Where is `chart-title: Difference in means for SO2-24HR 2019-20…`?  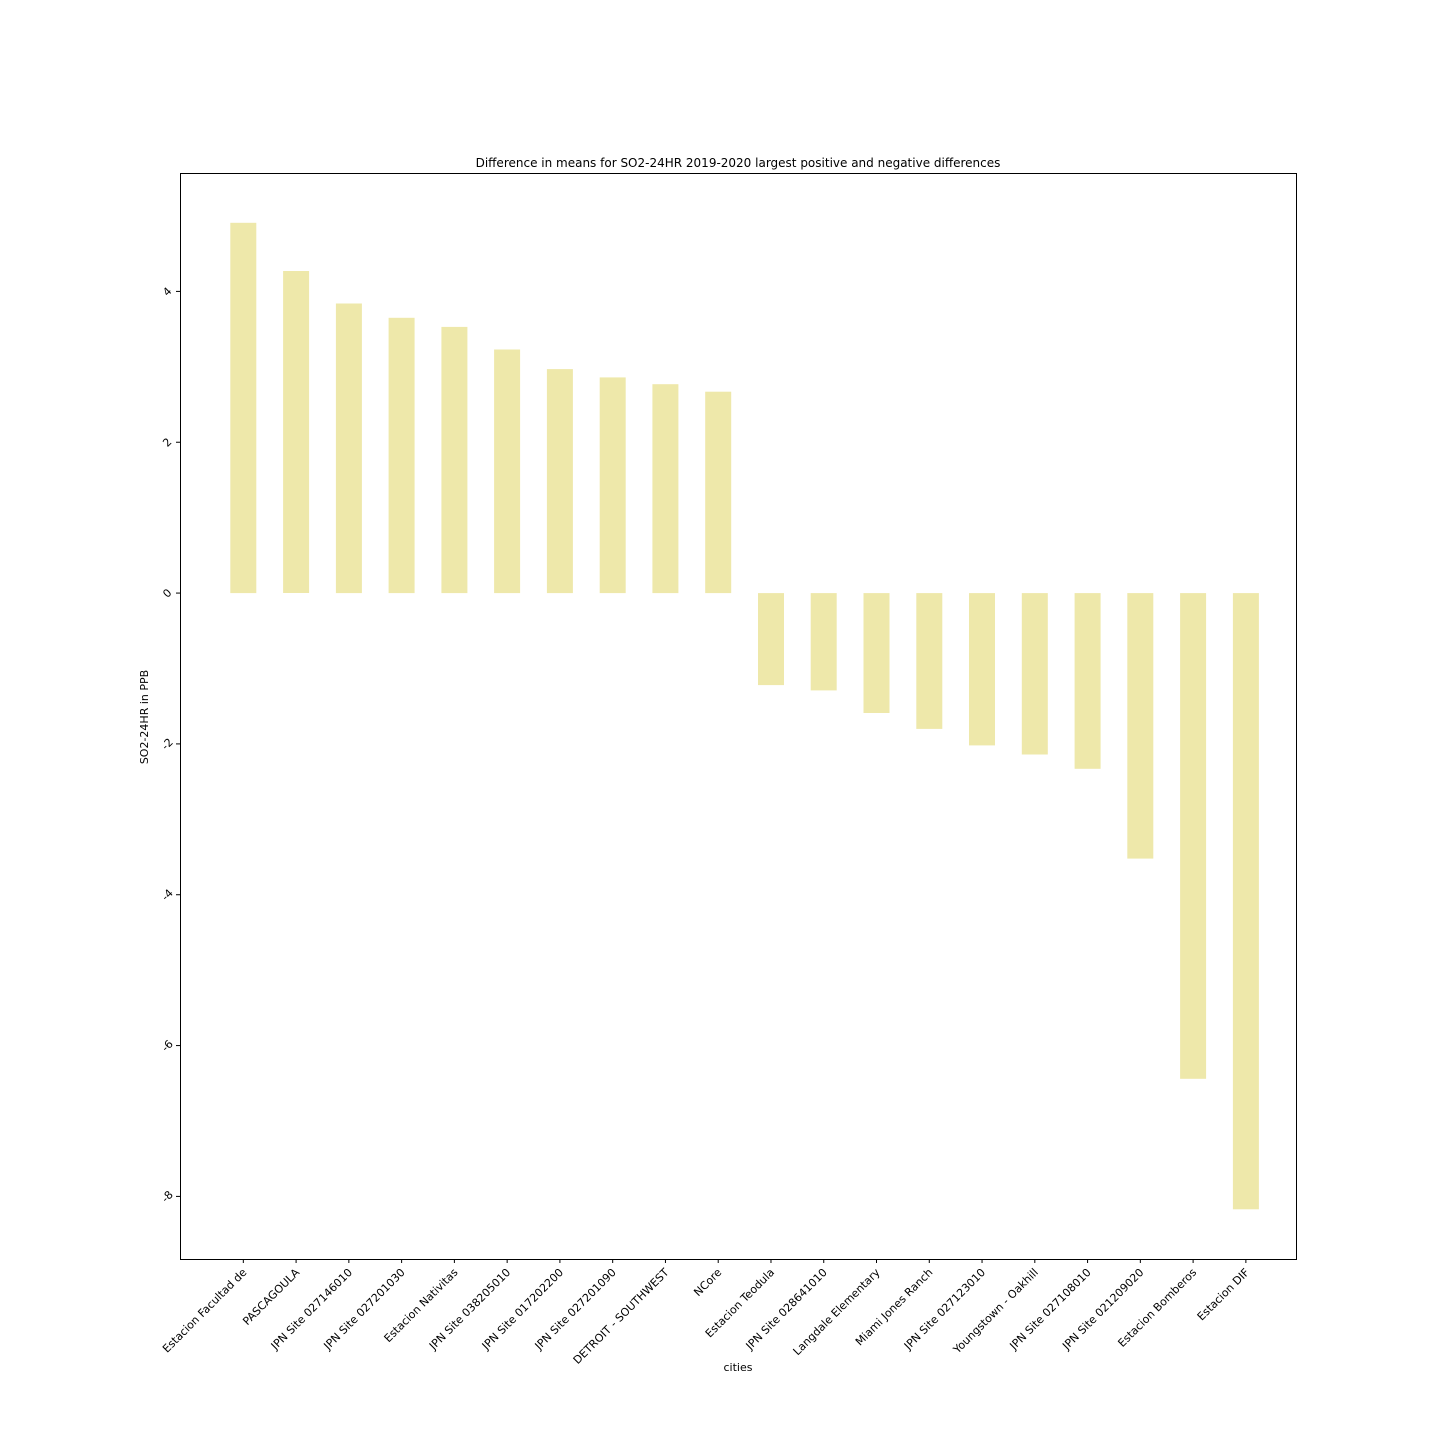
chart-title: Difference in means for SO2-24HR 2019-20… is located at coordinates (738, 163).